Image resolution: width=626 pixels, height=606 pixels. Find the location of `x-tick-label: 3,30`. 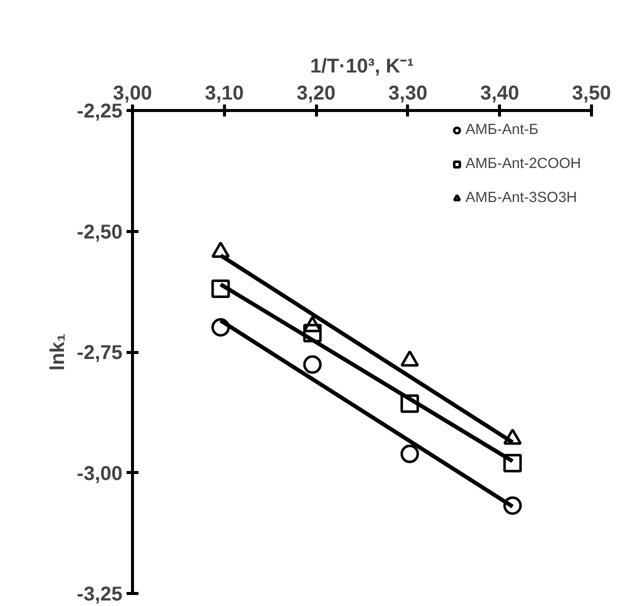

x-tick-label: 3,30 is located at coordinates (408, 93).